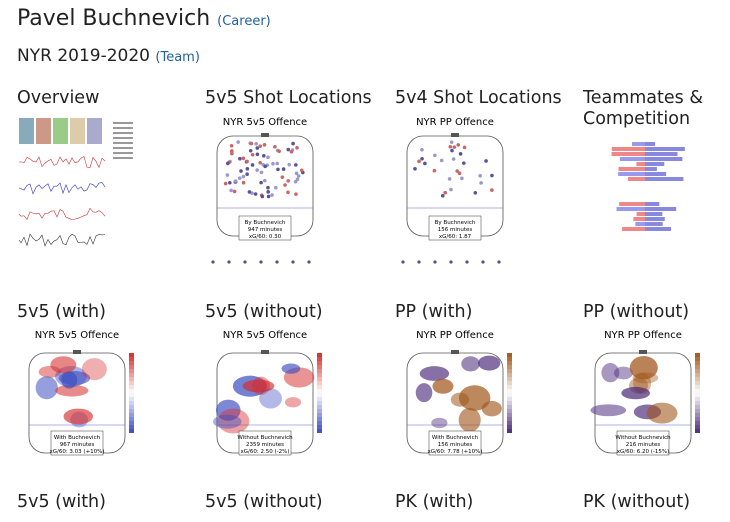 The height and width of the screenshot is (522, 730). I want to click on stat-line: By Buchnevich, so click(265, 223).